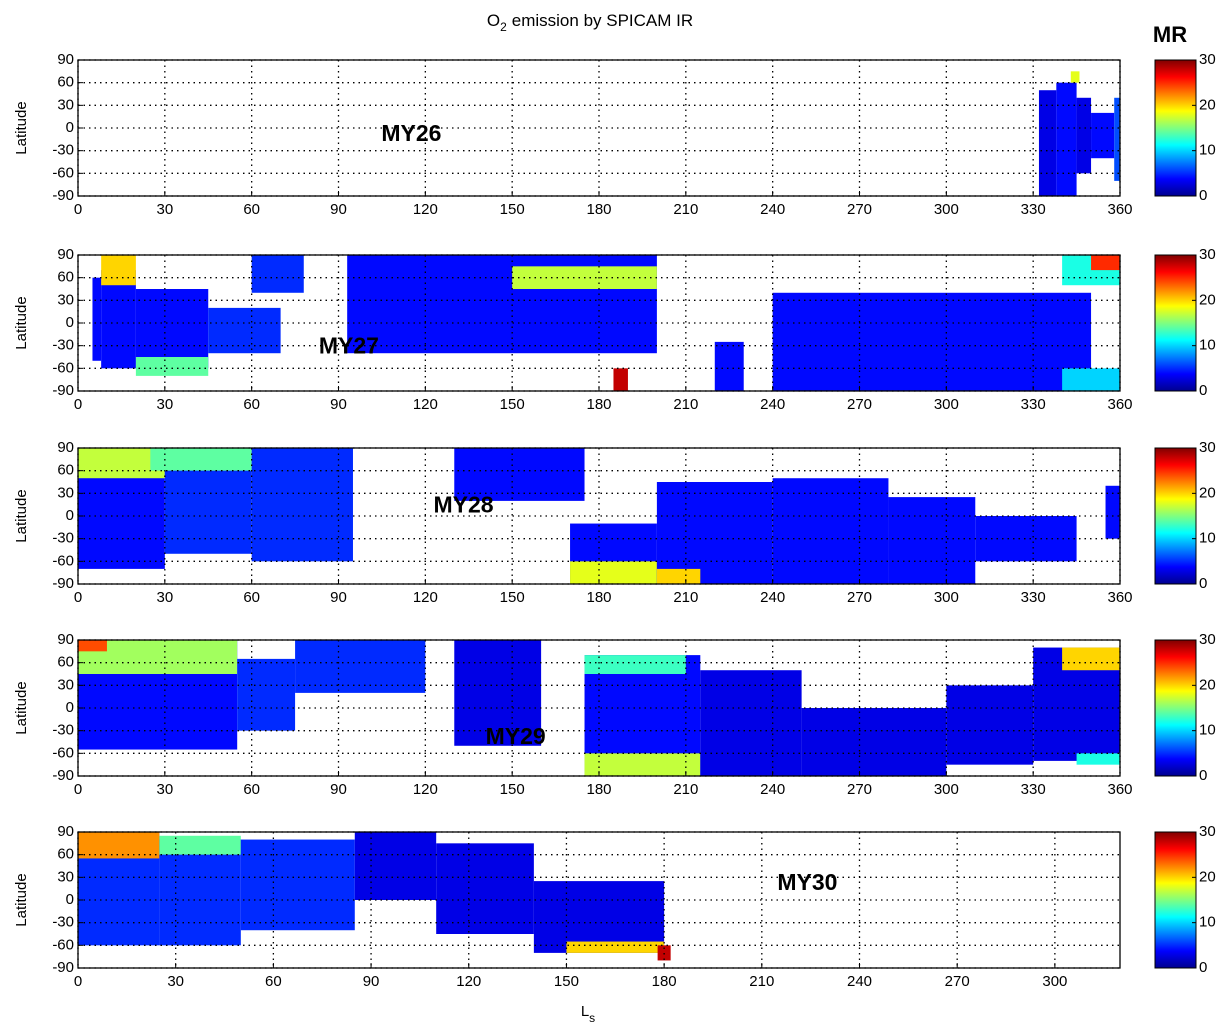 The width and height of the screenshot is (1225, 1032). What do you see at coordinates (807, 882) in the screenshot?
I see `panel-label: MY30` at bounding box center [807, 882].